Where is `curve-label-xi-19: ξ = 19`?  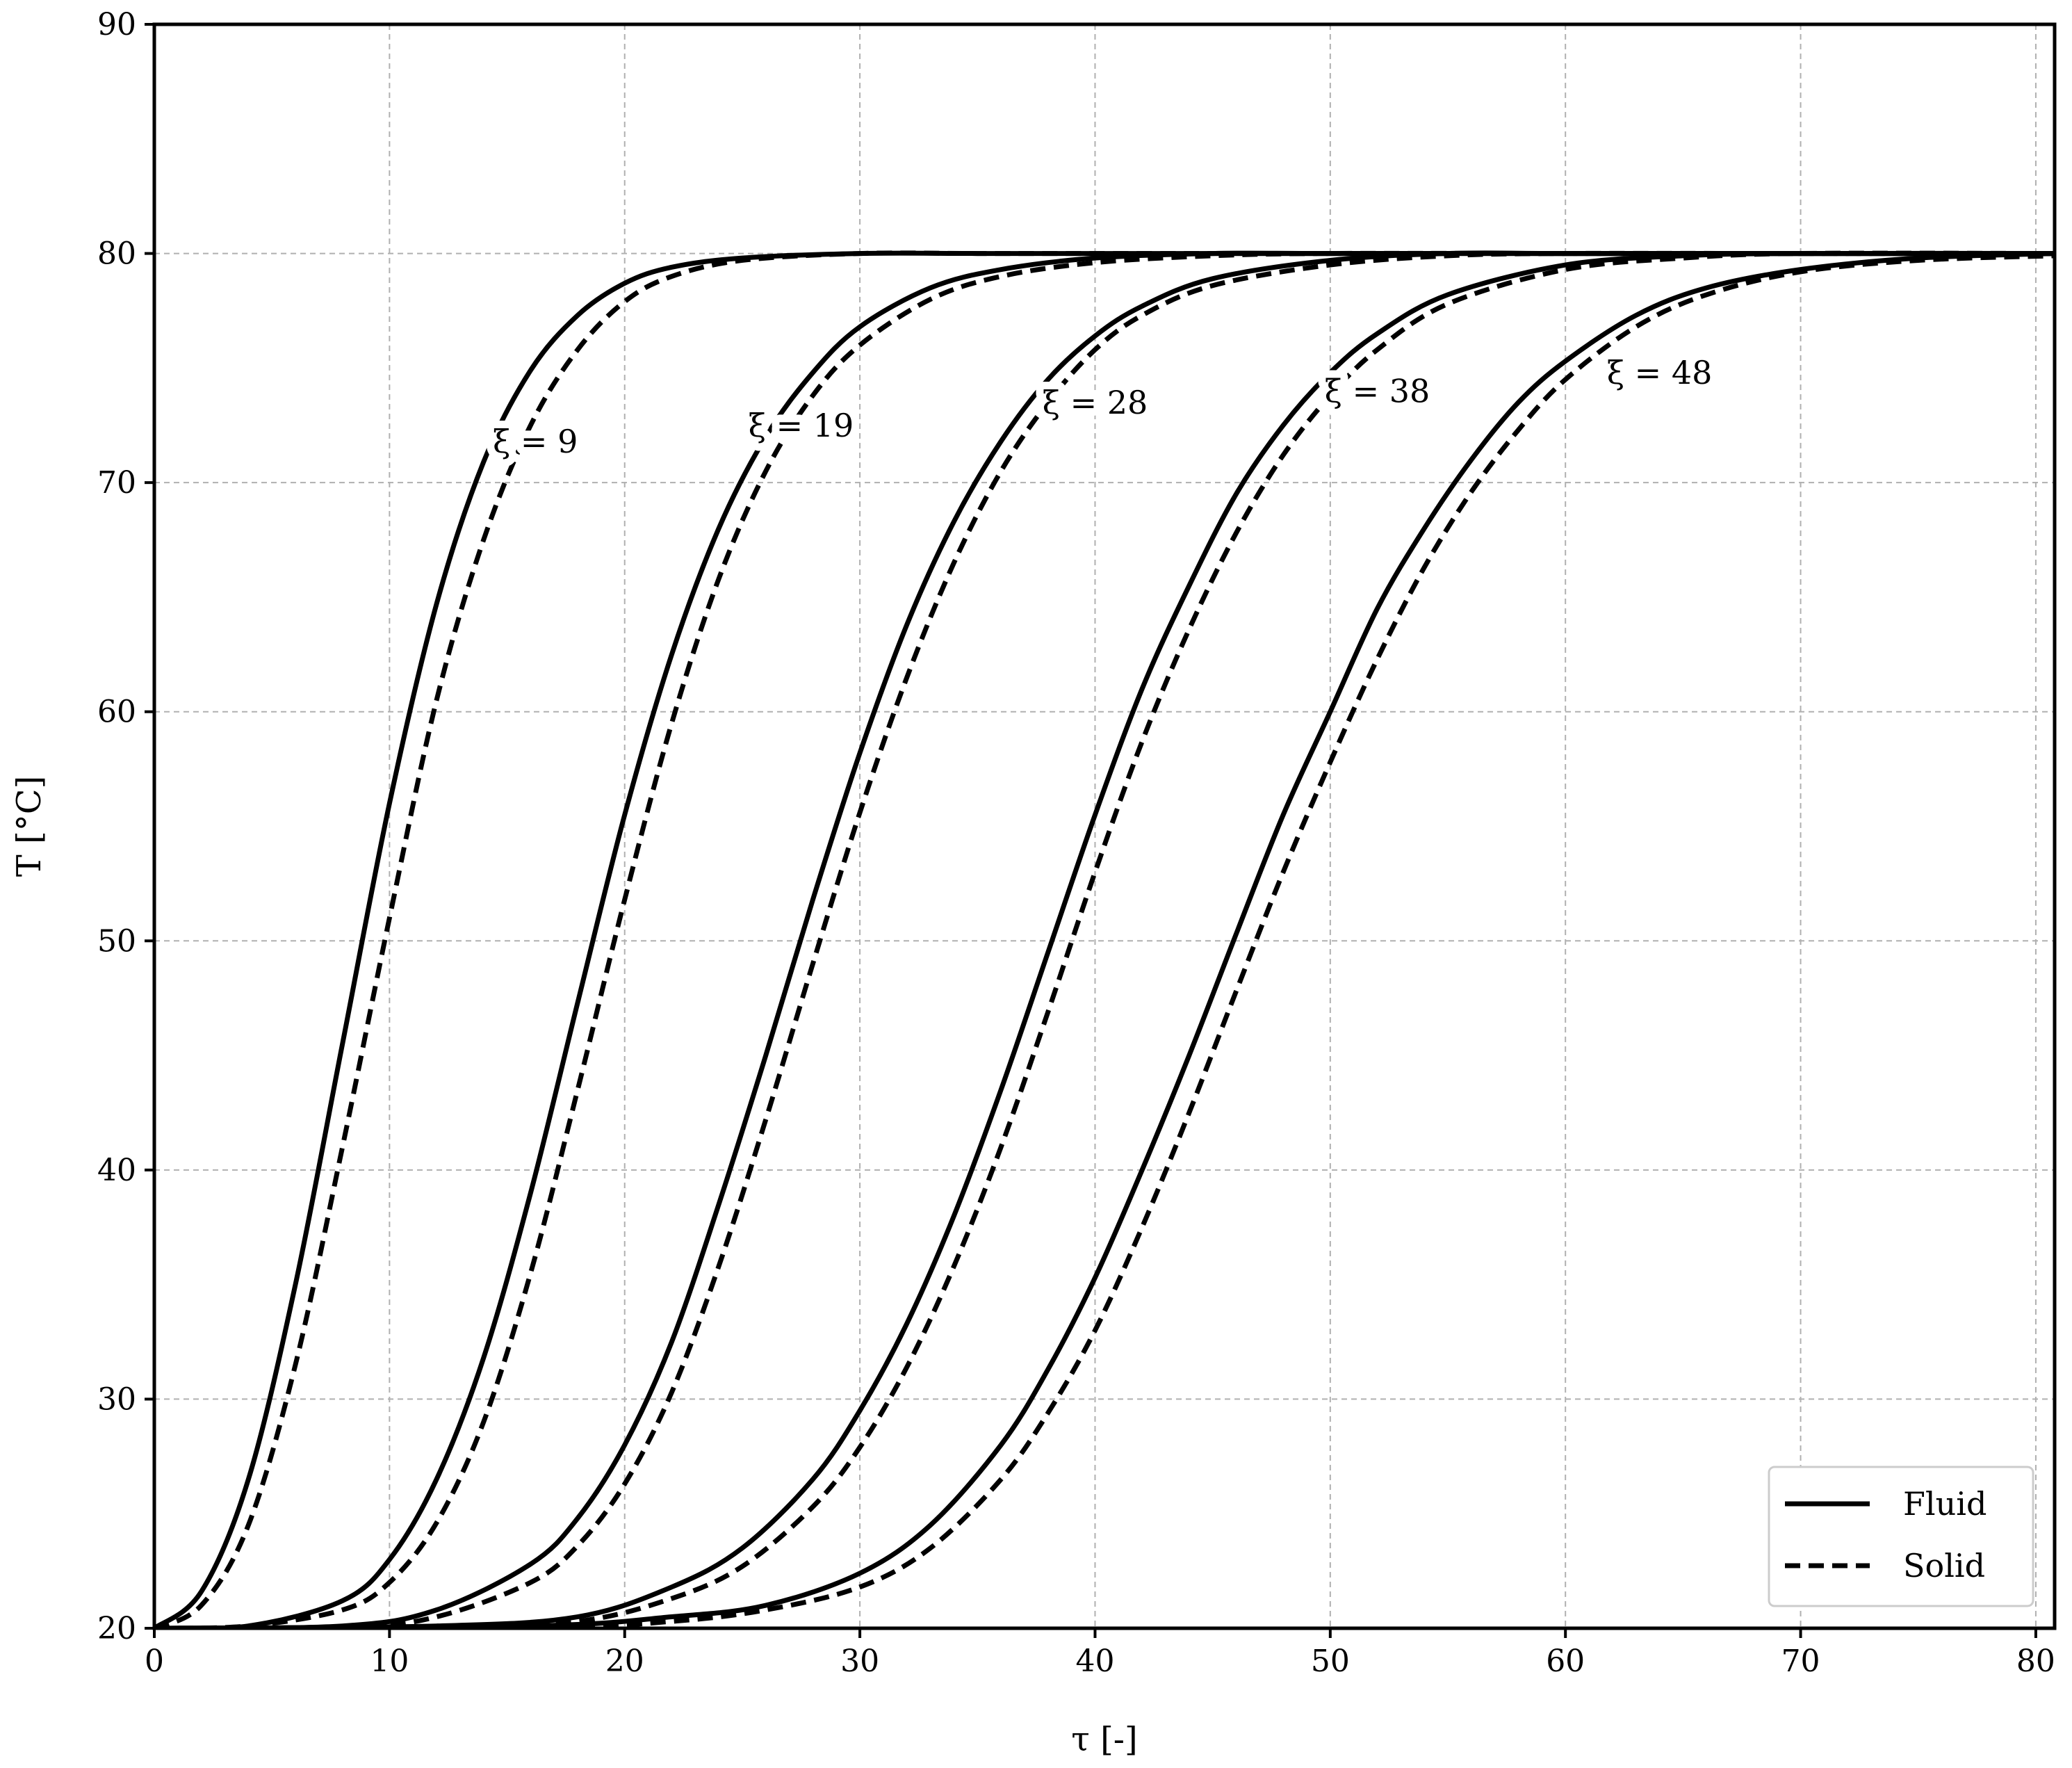 curve-label-xi-19: ξ = 19 is located at coordinates (801, 426).